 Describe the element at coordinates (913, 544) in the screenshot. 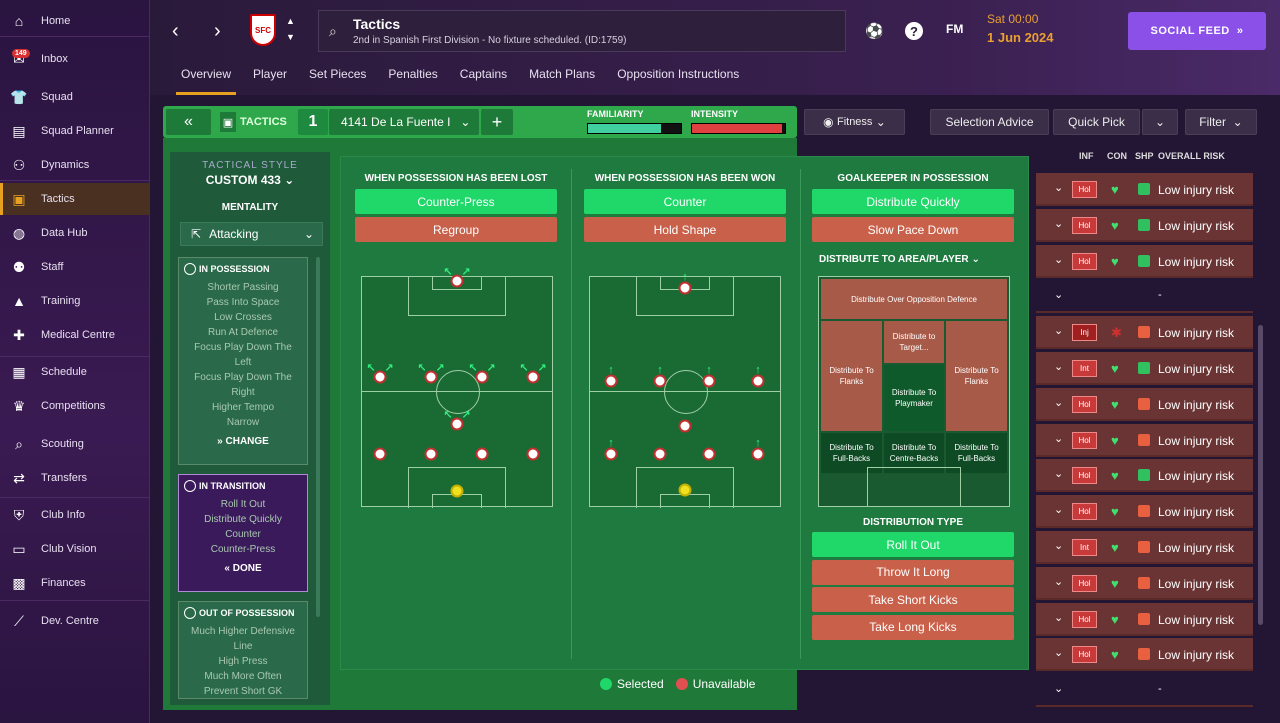

I see `distribution-roll-it-out: Roll It Out` at that location.